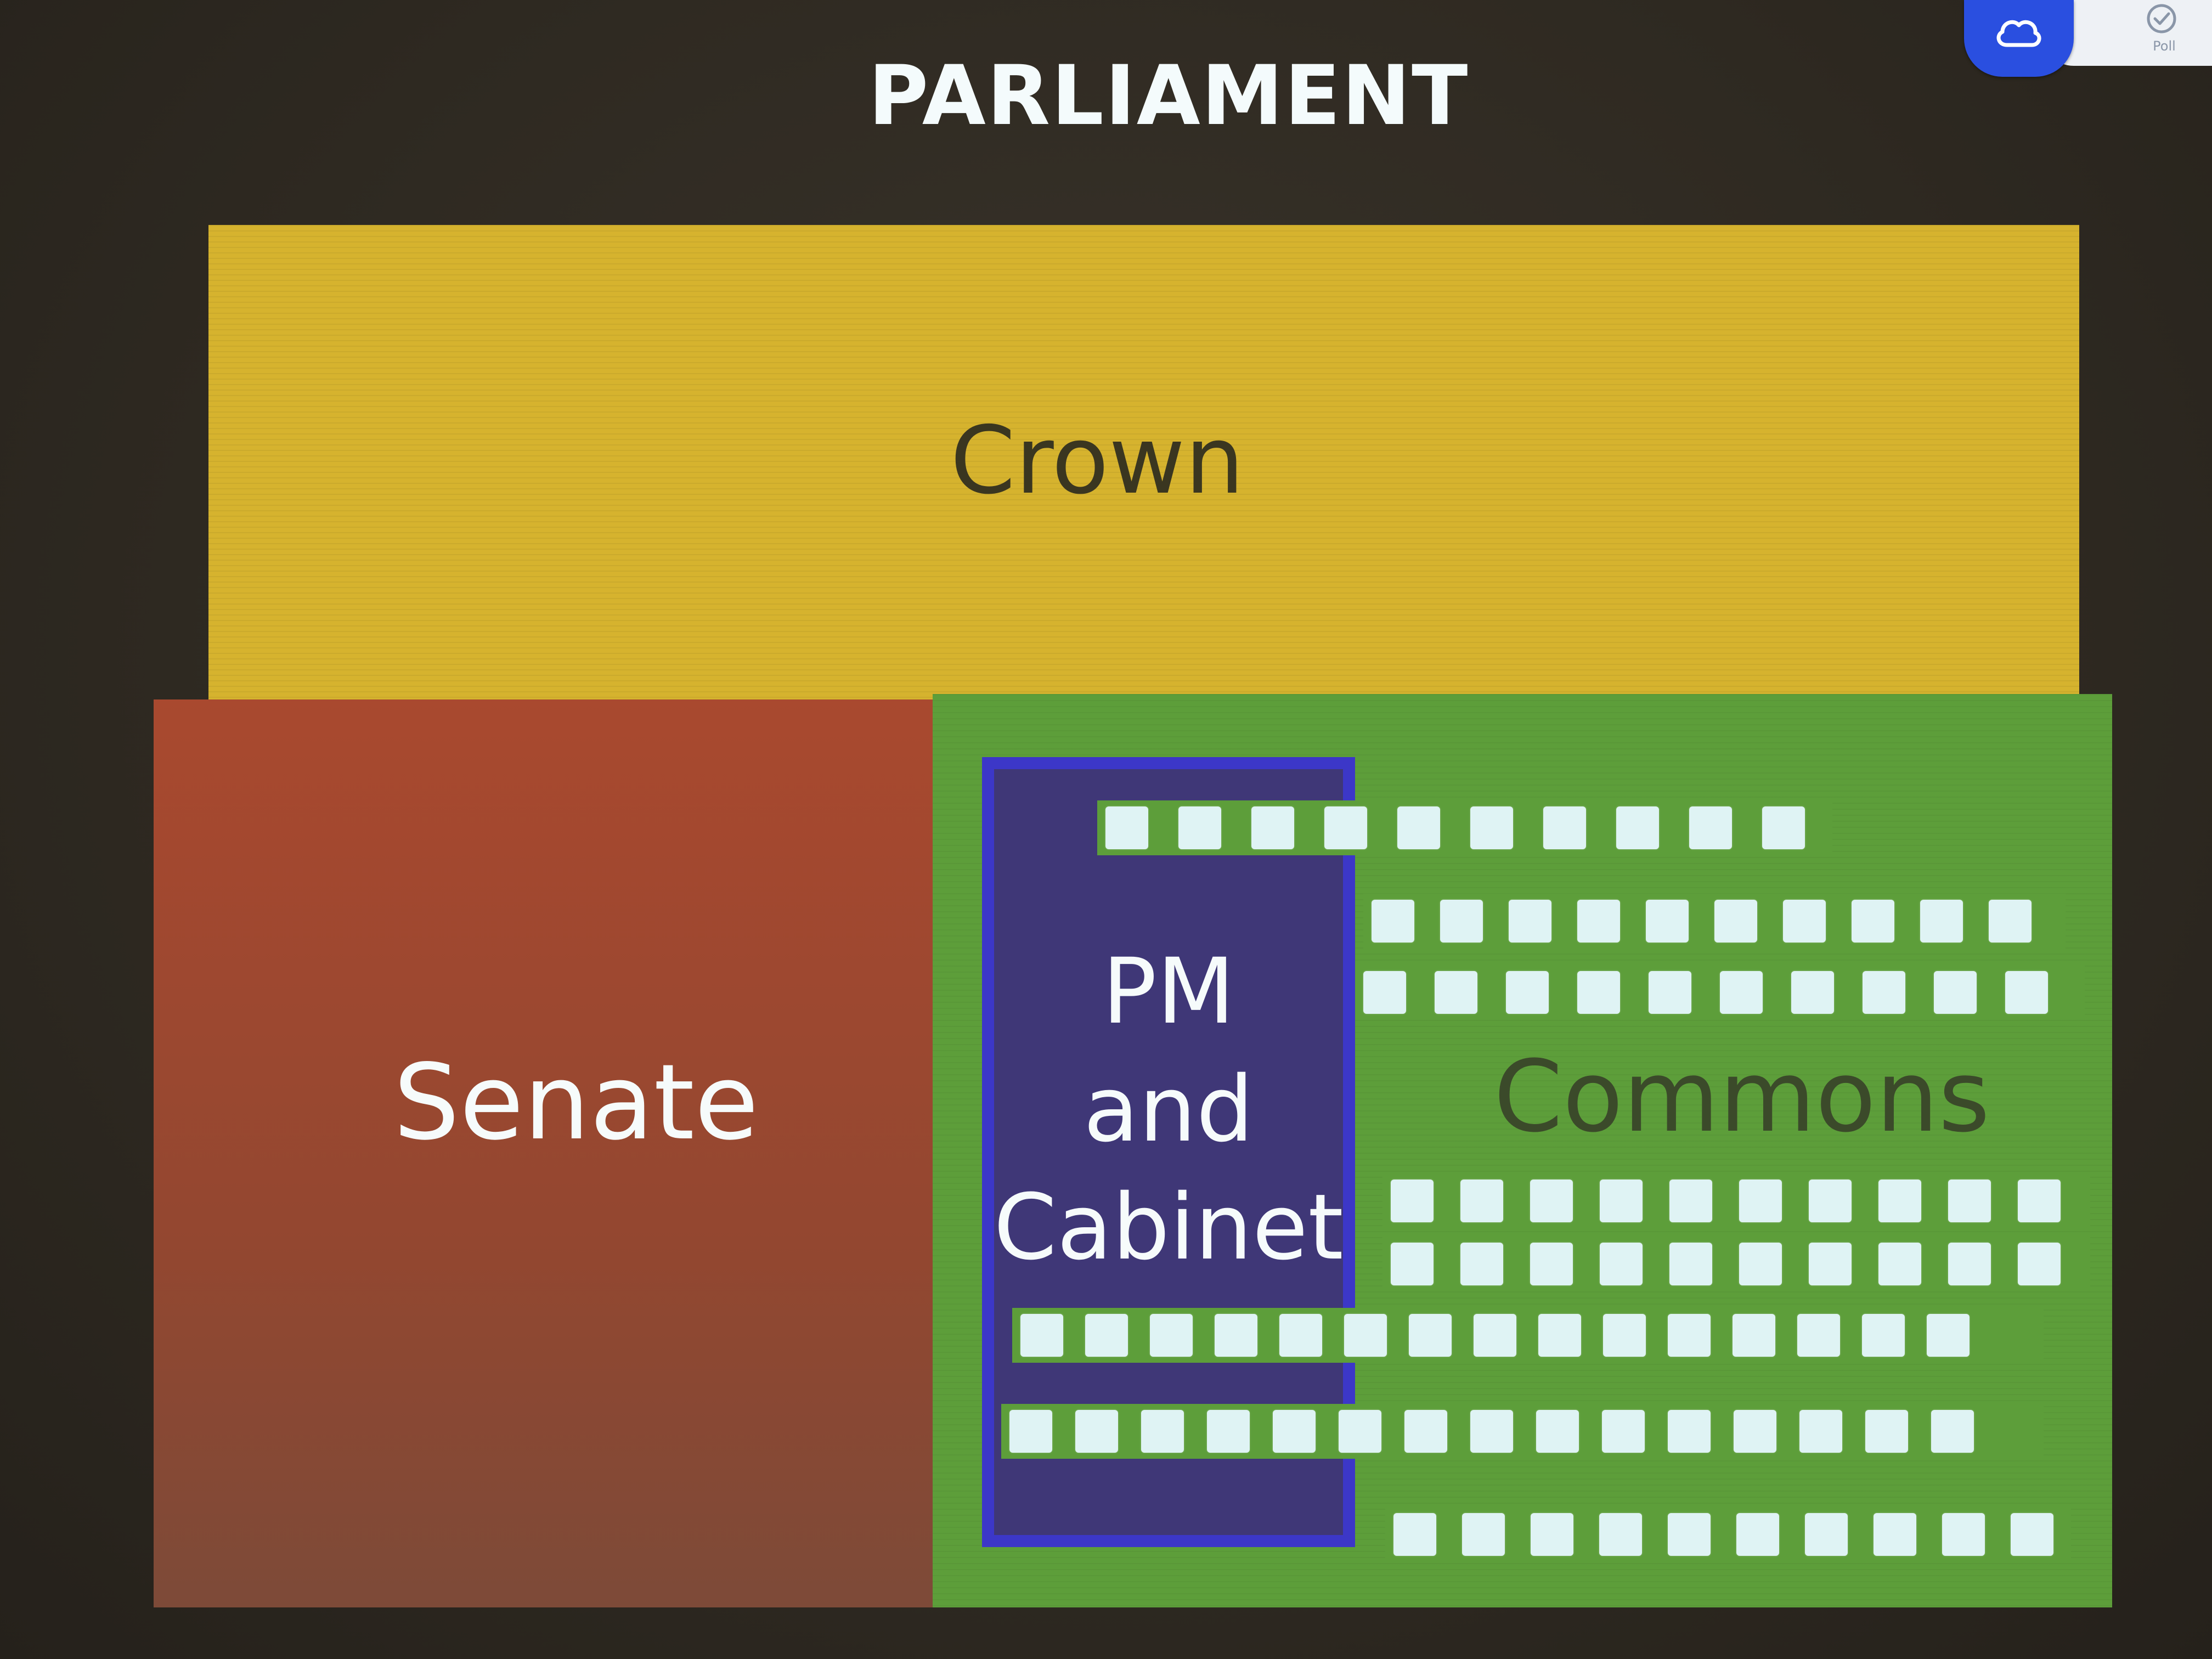 This screenshot has height=1659, width=2212. Describe the element at coordinates (1169, 1228) in the screenshot. I see `cabinet-label-line: Cabinet` at that location.